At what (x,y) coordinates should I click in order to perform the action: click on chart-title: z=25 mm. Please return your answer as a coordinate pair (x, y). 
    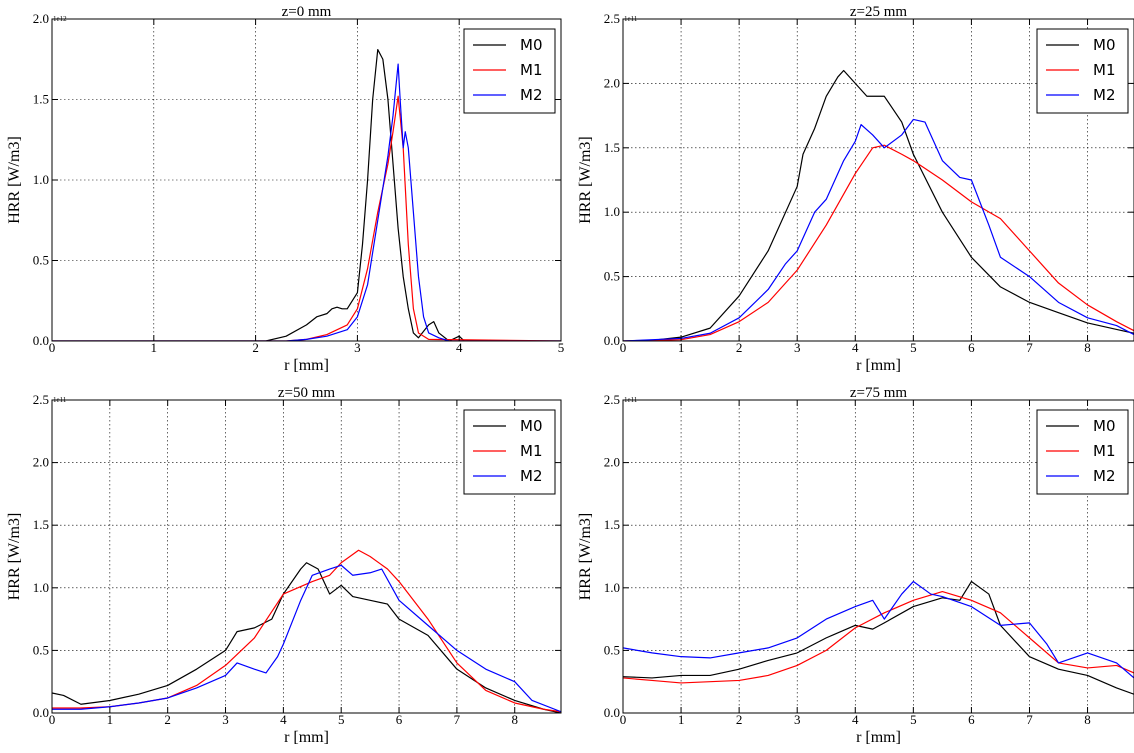
    Looking at the image, I should click on (879, 12).